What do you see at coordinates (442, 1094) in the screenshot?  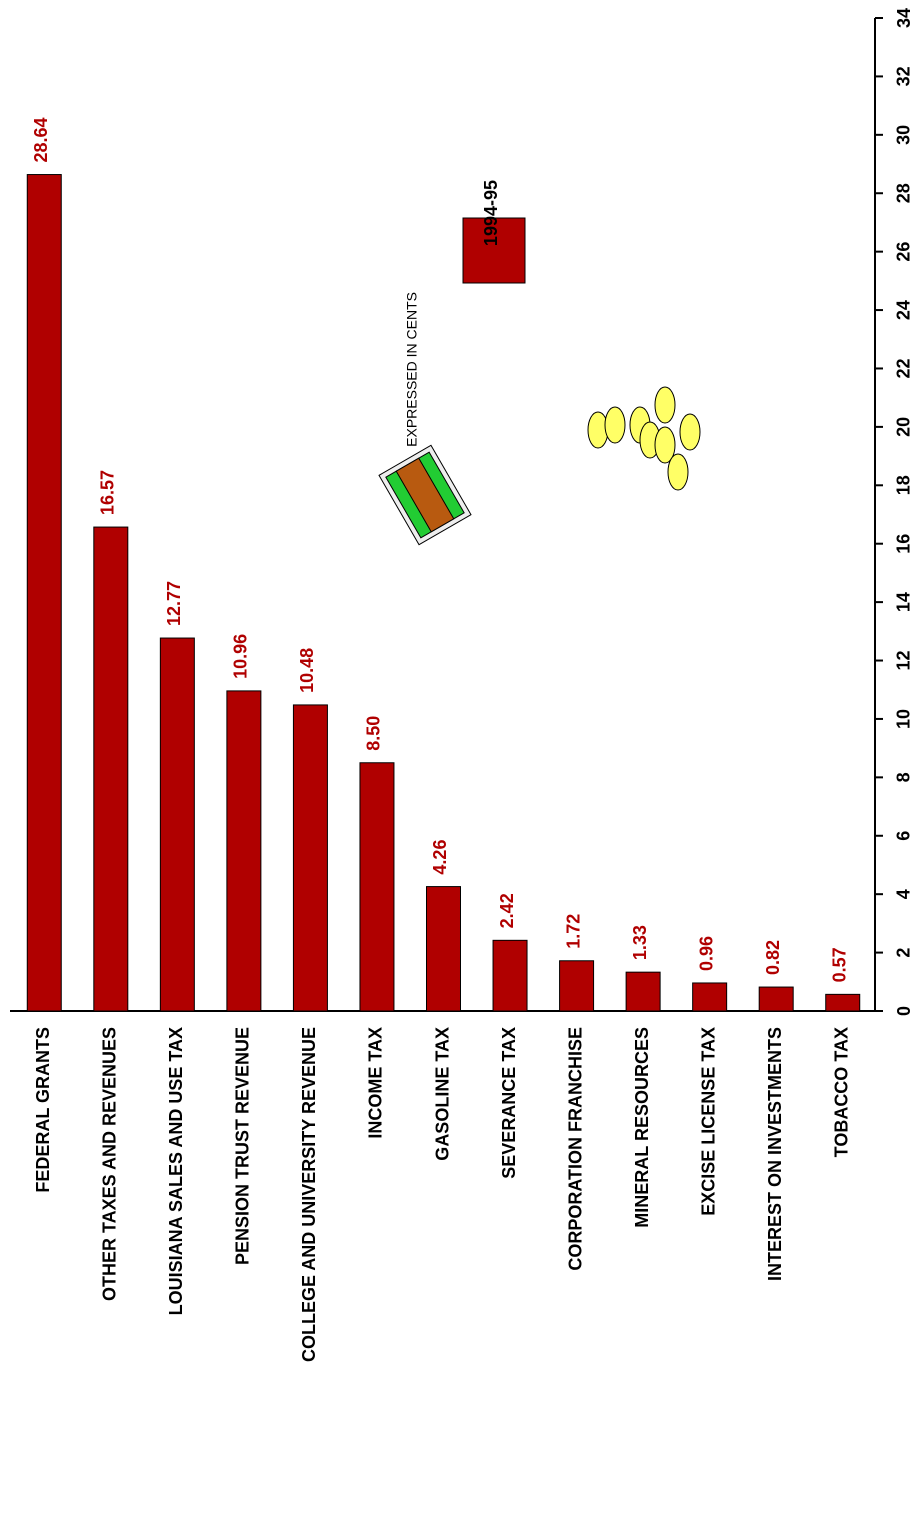 I see `x-tick-label: GASOLINE TAX` at bounding box center [442, 1094].